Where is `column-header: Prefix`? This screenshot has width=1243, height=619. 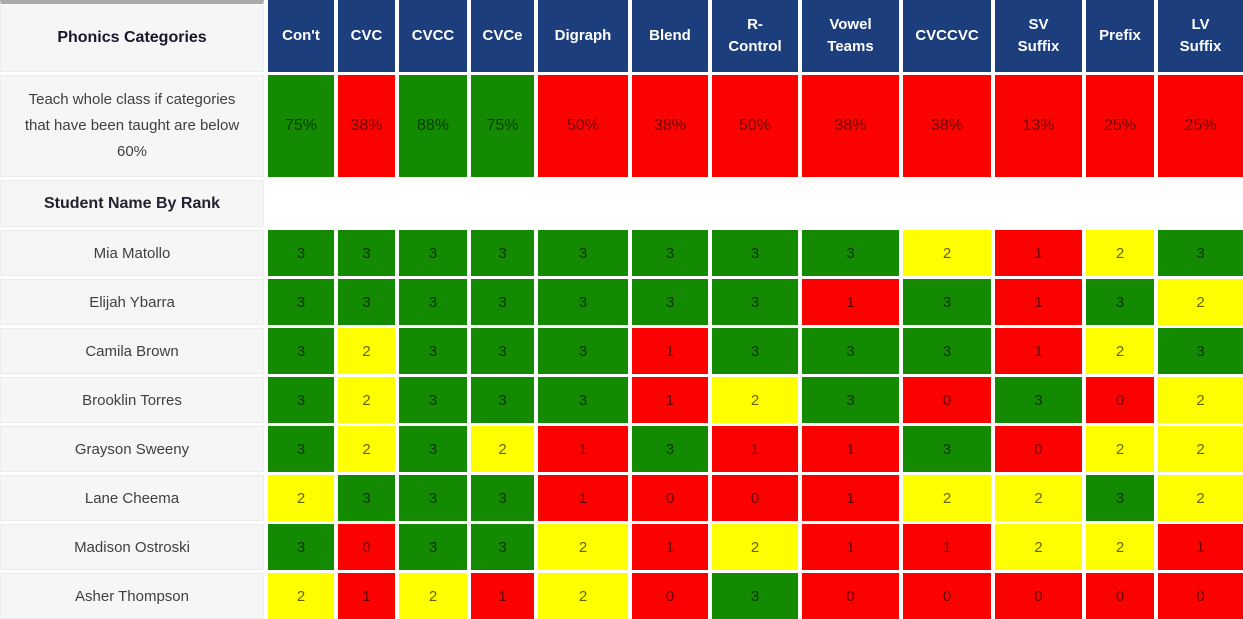
column-header: Prefix is located at coordinates (1120, 36).